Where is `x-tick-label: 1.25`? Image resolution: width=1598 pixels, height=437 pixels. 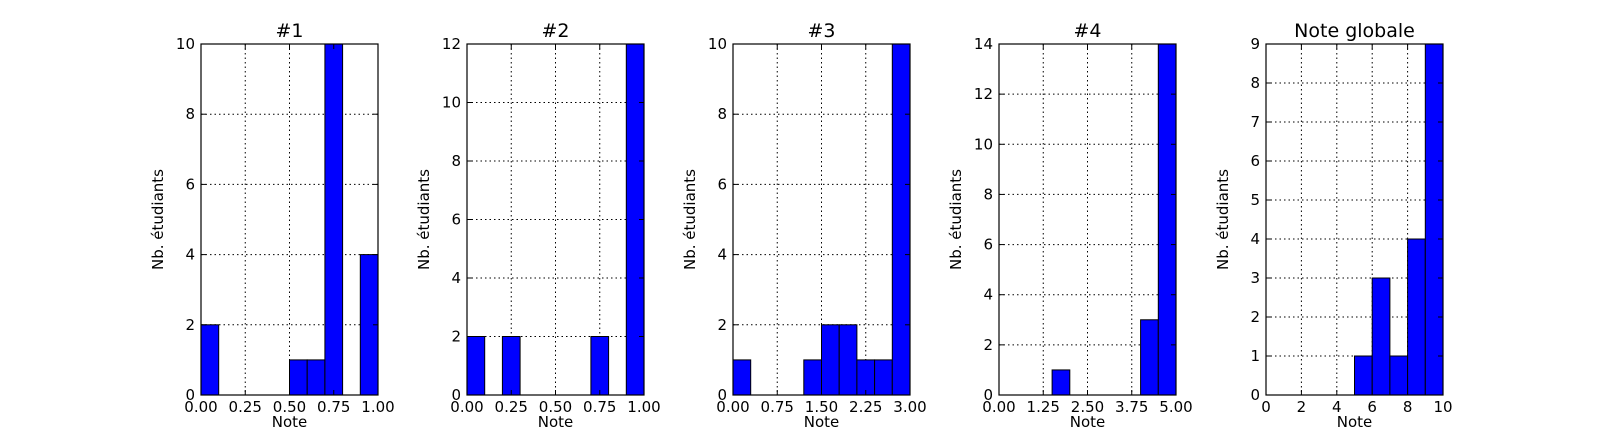
x-tick-label: 1.25 is located at coordinates (1043, 407).